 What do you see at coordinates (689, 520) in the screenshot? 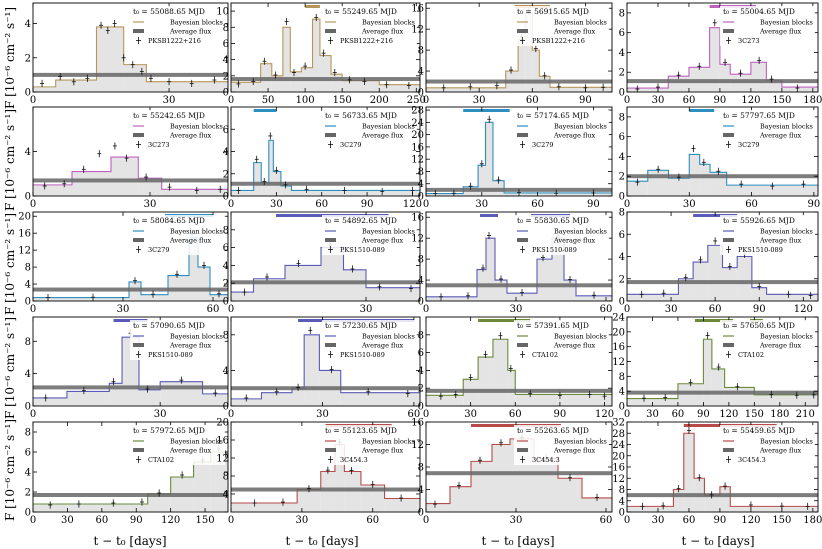
I see `panel-20-xtick-label-3: 60` at bounding box center [689, 520].